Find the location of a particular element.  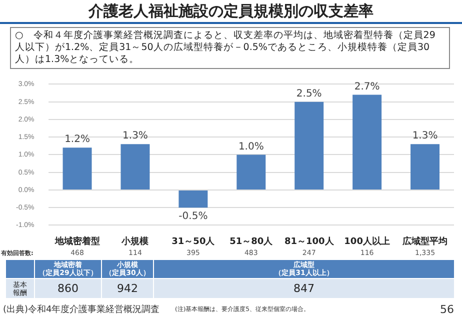

text: ○ 令和４年度介護事業経営概況調査によると、収支差率の平均は、地域密着型特養（定員29人以下）が1.2%、定員31～50人の広域型特養が－0.5%であるところ、小規模特養（定員30人）は1.3%となっている。 is located at coordinates (230, 48).